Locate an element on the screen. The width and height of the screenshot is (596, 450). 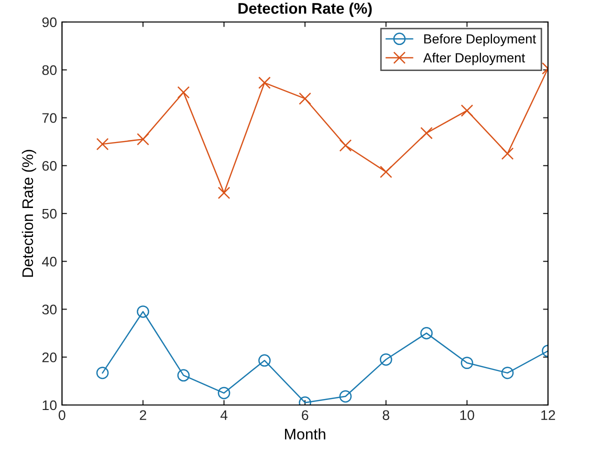
y-tick-label: 80 is located at coordinates (49, 70).